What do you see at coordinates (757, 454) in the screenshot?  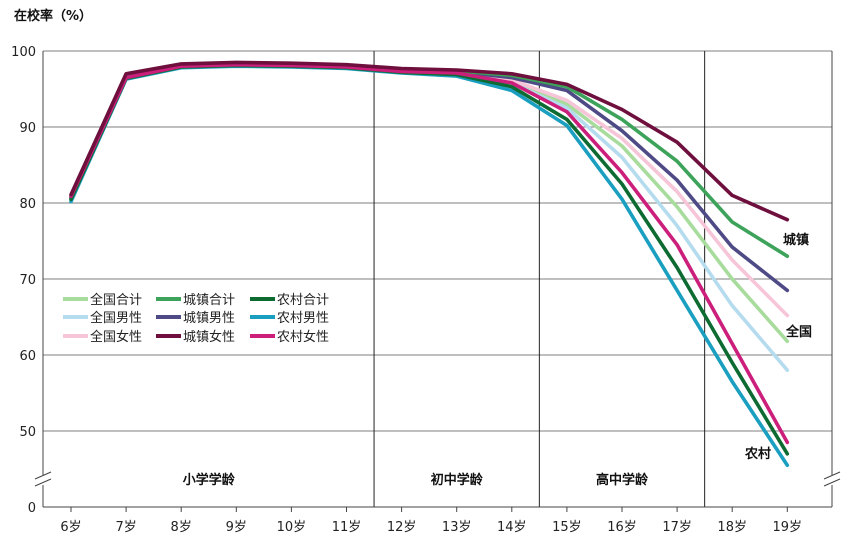 I see `series-annotation: 农村` at bounding box center [757, 454].